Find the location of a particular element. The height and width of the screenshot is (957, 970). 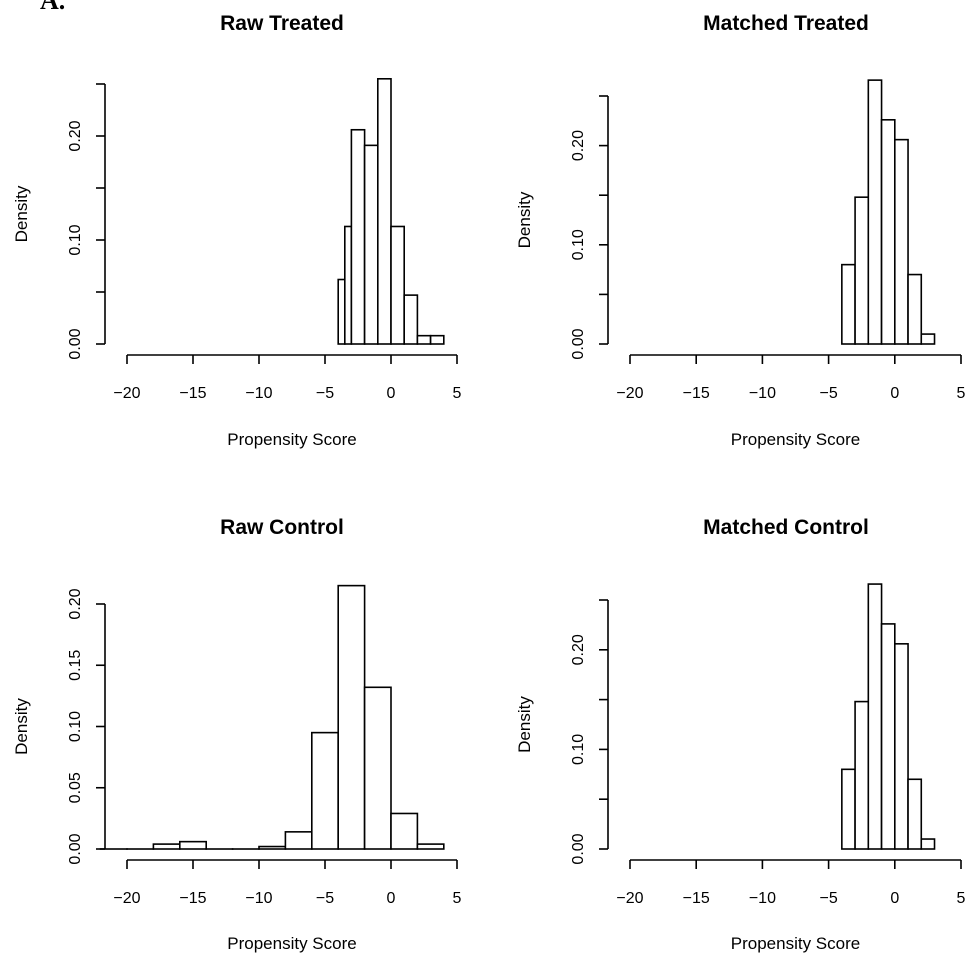

chart-title: Raw Treated is located at coordinates (282, 23).